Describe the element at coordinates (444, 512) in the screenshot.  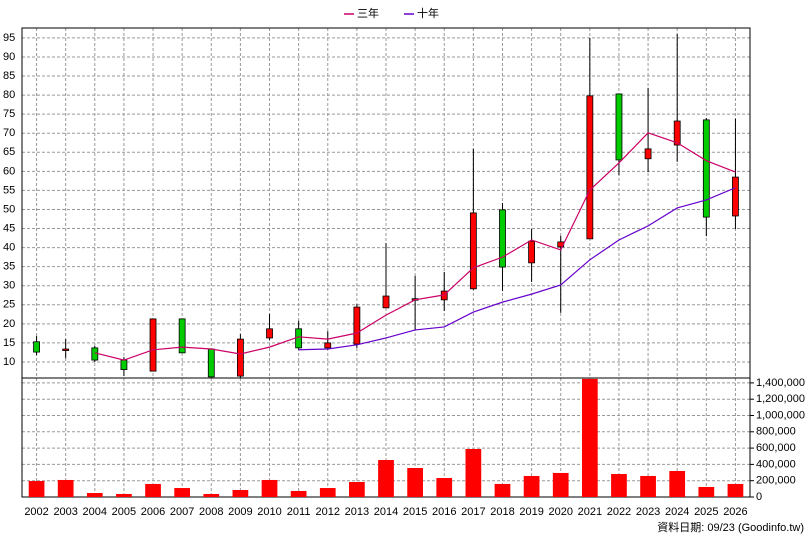
I see `x-tick-label: 2016` at that location.